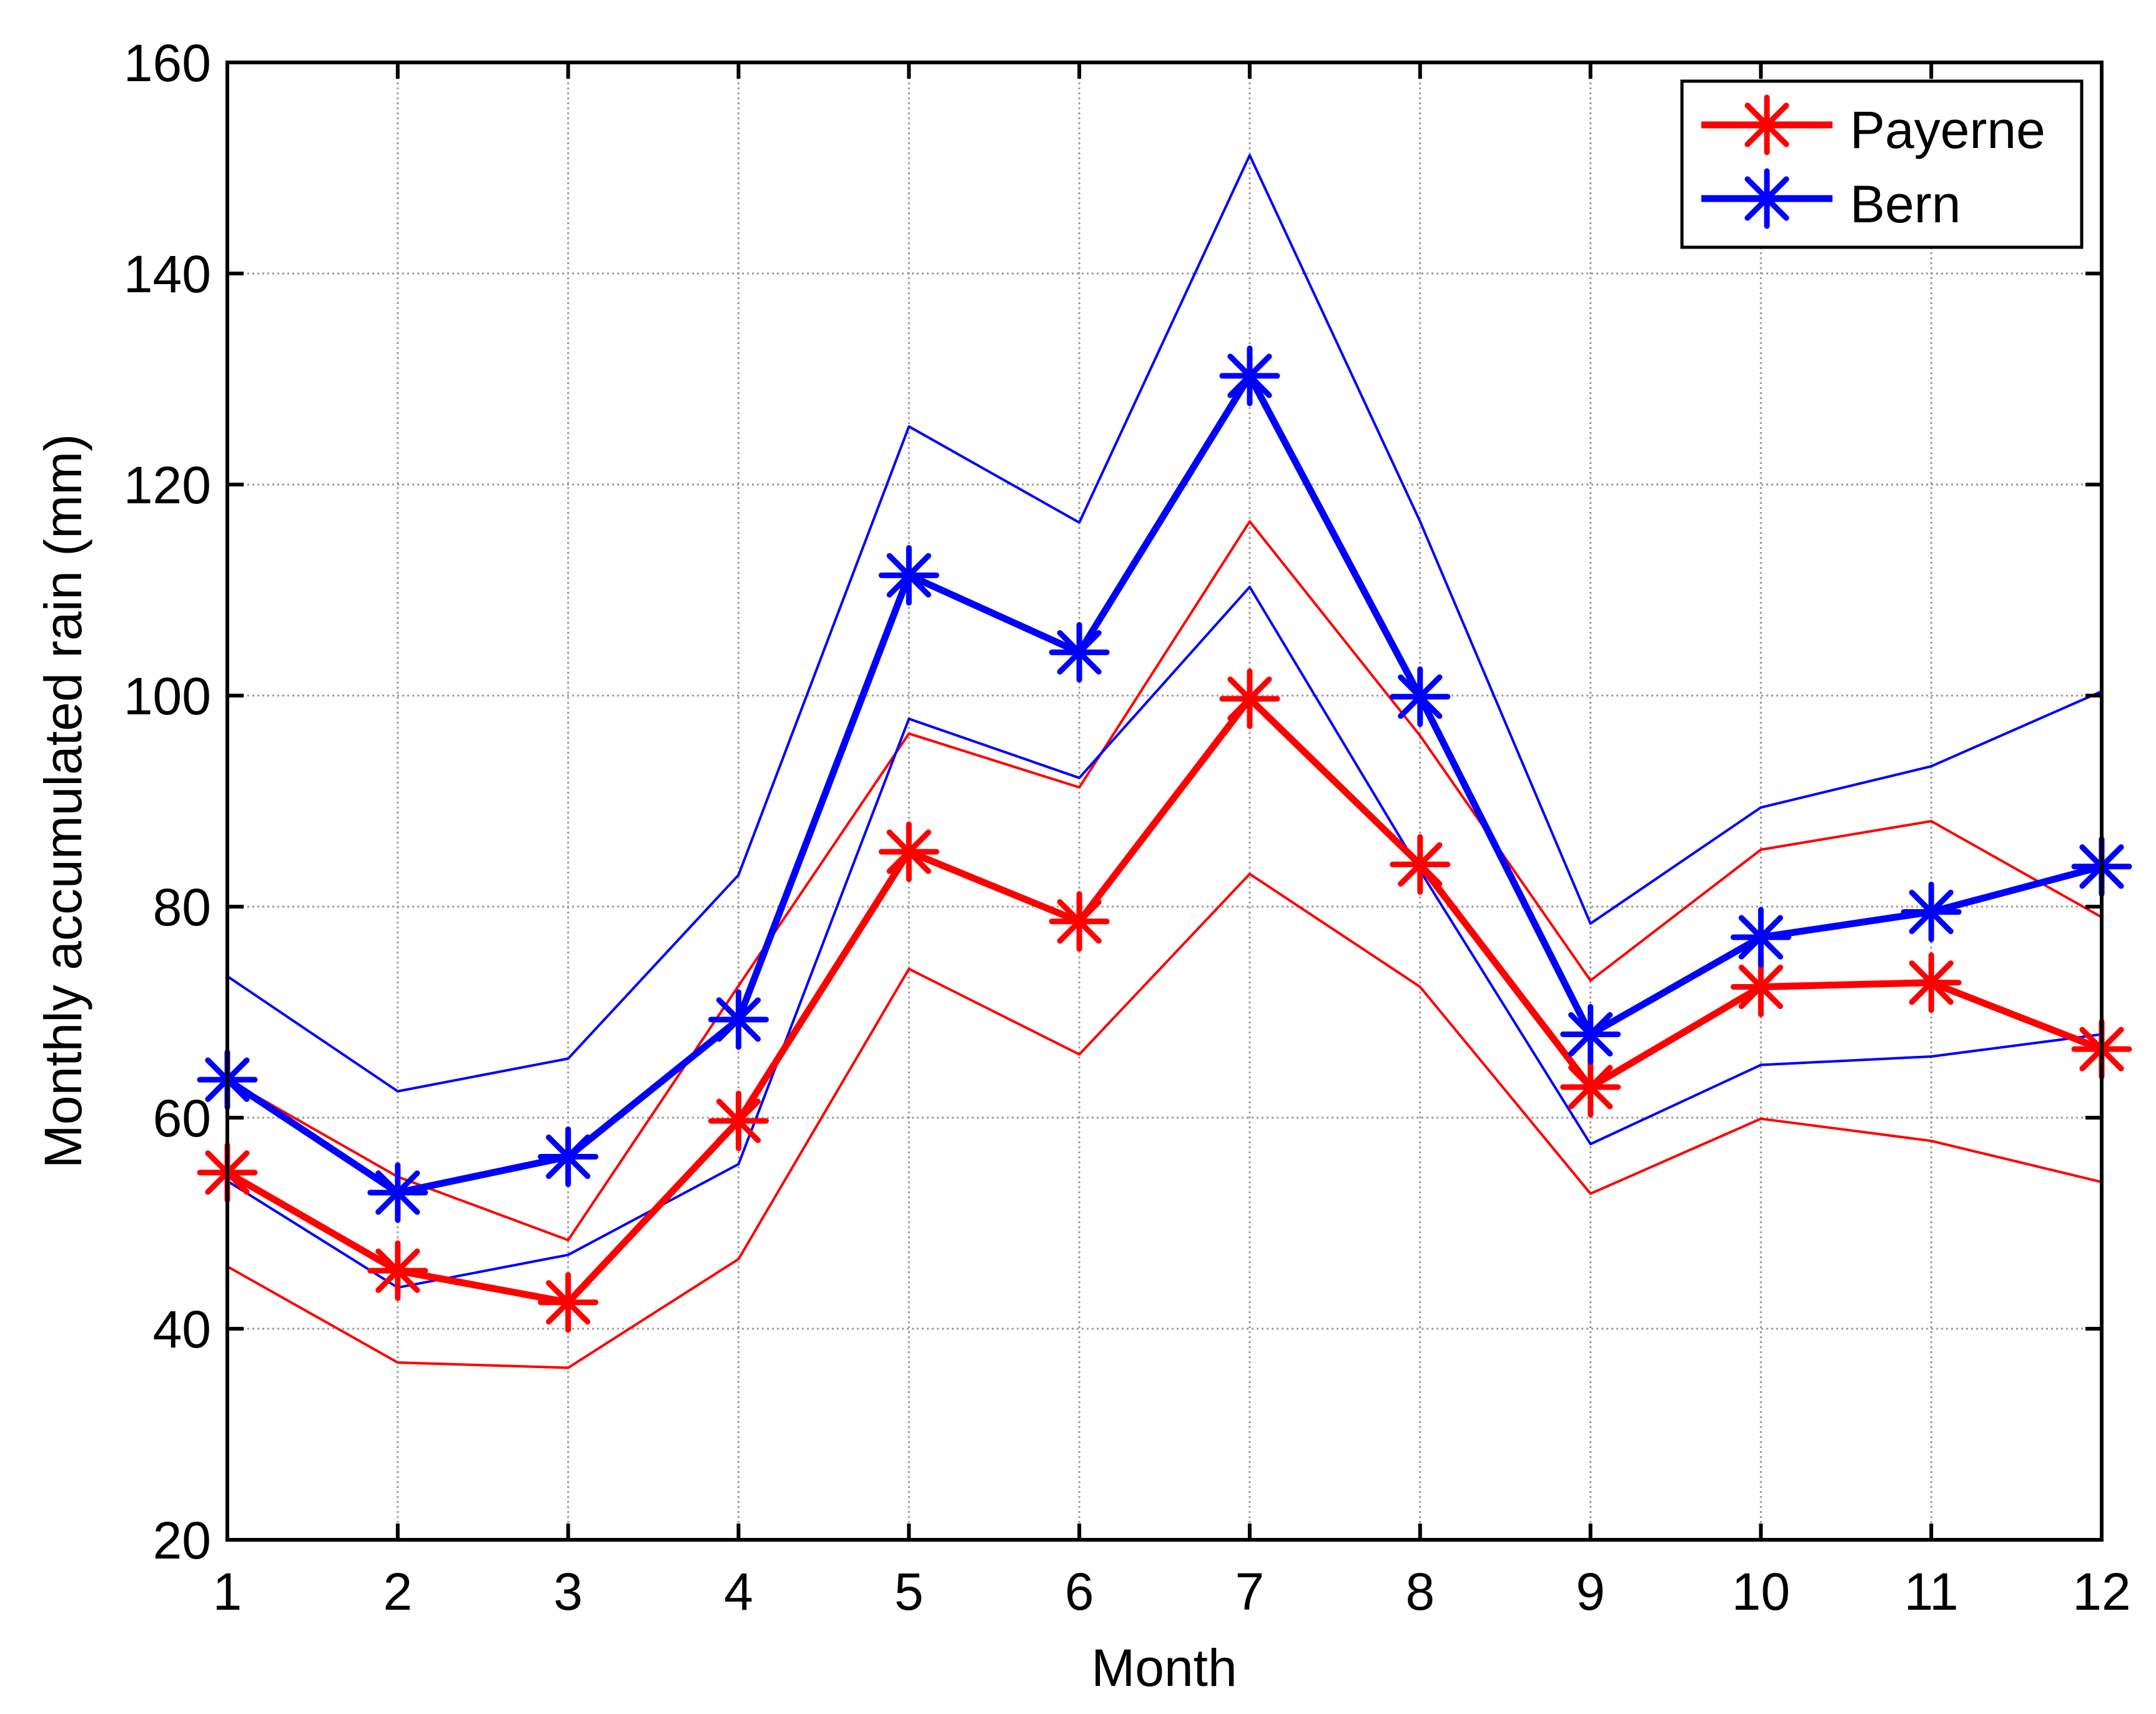  What do you see at coordinates (1590, 1591) in the screenshot?
I see `x-tick-label-9: 9` at bounding box center [1590, 1591].